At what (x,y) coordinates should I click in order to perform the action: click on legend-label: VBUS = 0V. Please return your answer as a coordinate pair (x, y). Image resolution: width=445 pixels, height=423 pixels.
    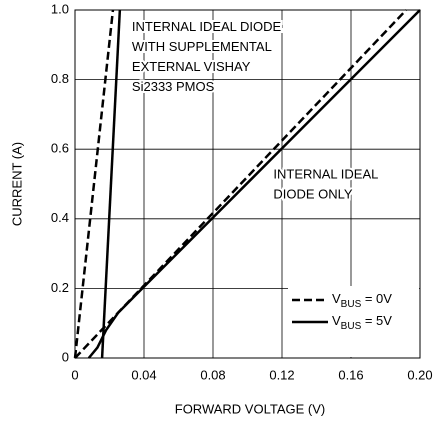
    Looking at the image, I should click on (362, 300).